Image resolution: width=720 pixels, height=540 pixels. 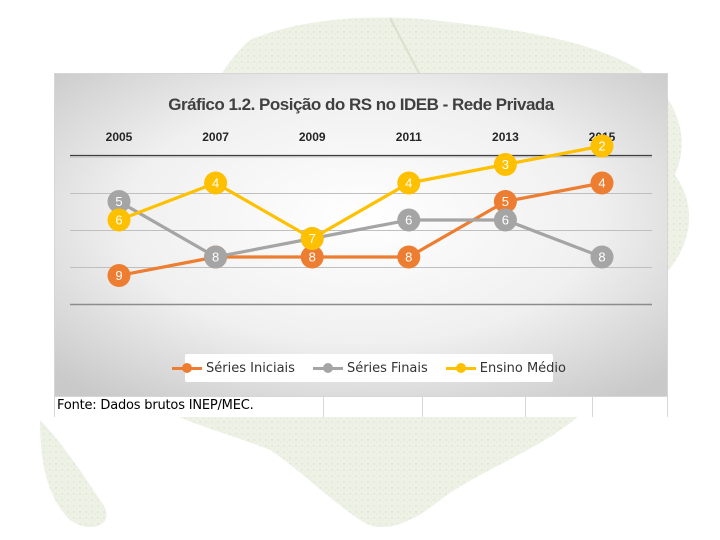 What do you see at coordinates (250, 368) in the screenshot?
I see `legend-label: Séries Iniciais` at bounding box center [250, 368].